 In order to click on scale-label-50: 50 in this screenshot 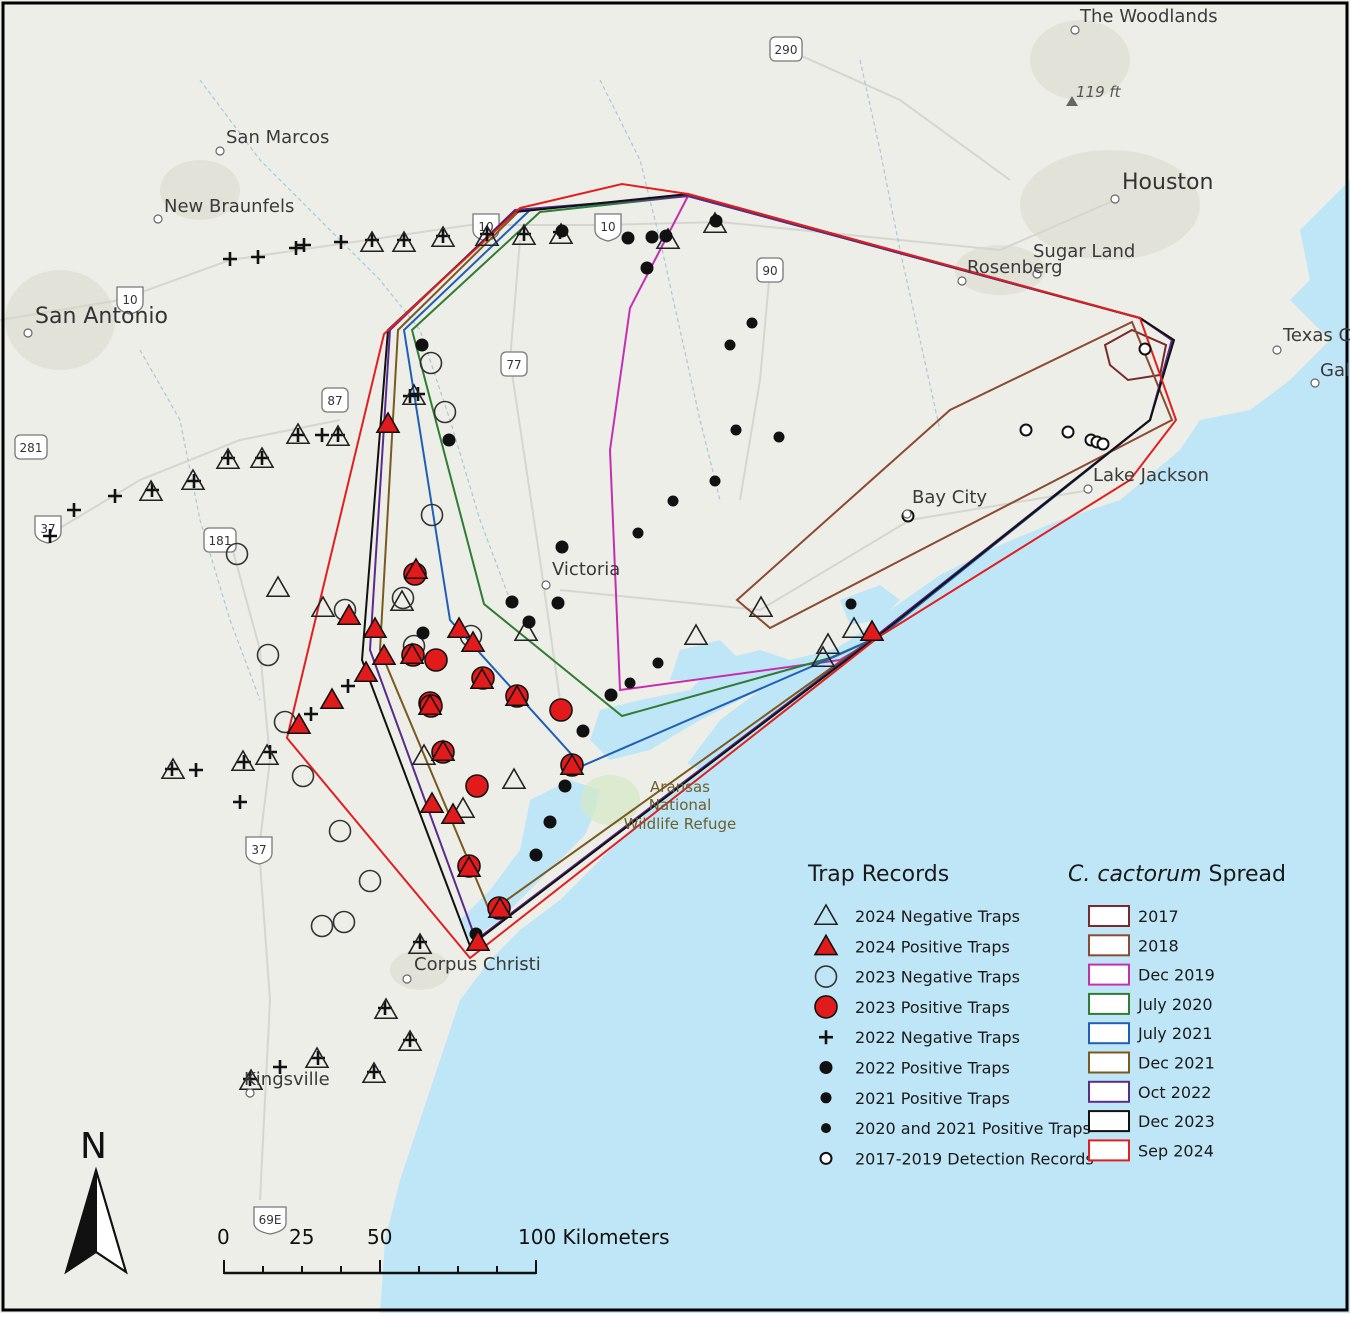, I will do `click(379, 1237)`.